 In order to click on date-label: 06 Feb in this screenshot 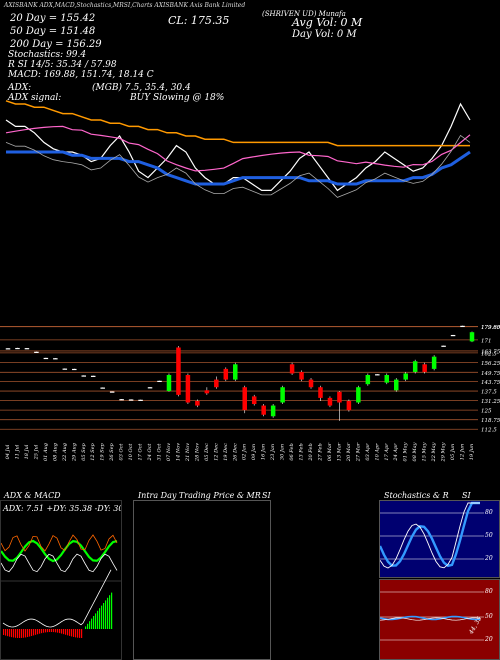, I will do `click(292, 451)`.